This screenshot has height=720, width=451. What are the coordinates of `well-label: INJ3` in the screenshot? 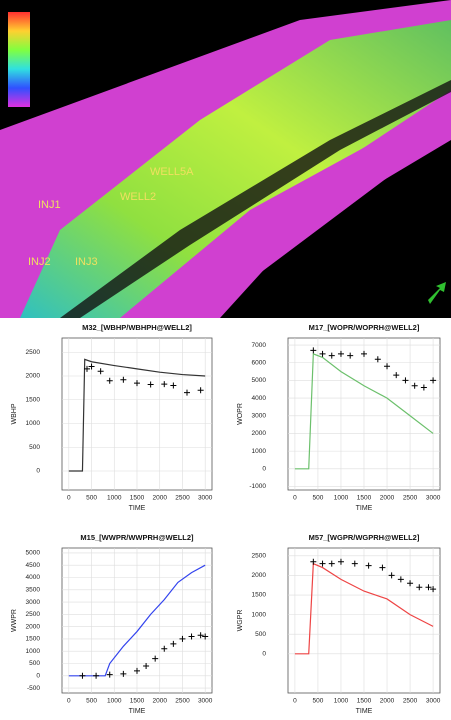 It's located at (86, 262).